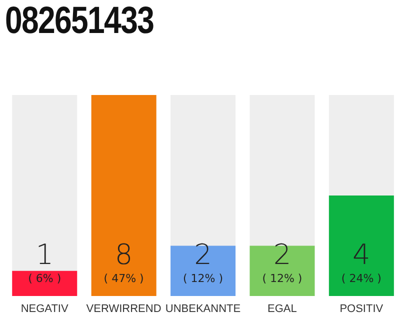  I want to click on data-label: 8 ( 47% ), so click(124, 261).